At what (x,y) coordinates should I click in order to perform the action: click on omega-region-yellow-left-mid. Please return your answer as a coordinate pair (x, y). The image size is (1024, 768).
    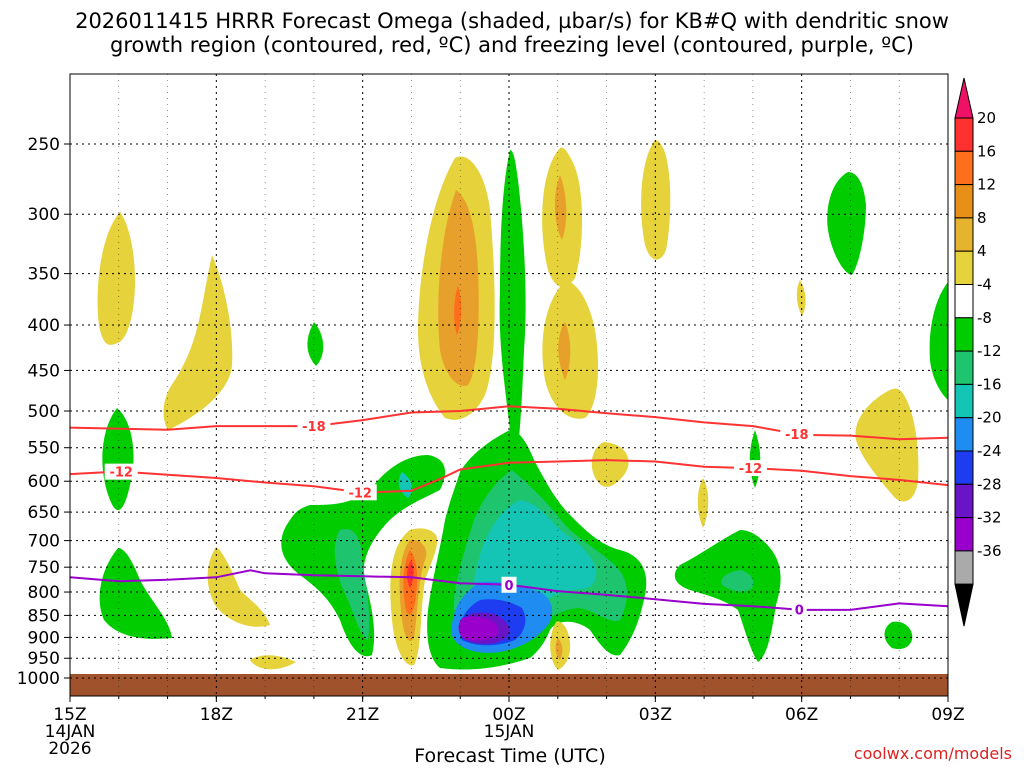
    Looking at the image, I should click on (198, 342).